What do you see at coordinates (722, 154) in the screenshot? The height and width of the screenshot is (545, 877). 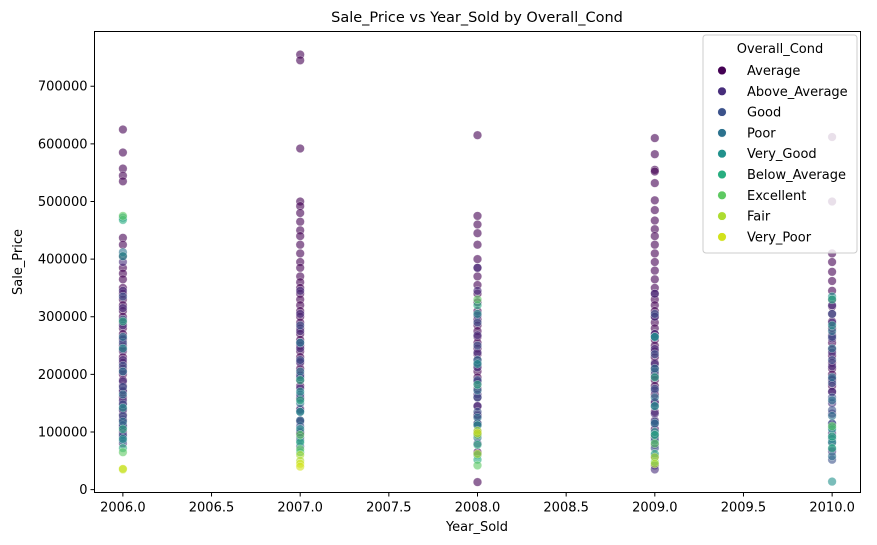 I see `legend-marker-very-good` at bounding box center [722, 154].